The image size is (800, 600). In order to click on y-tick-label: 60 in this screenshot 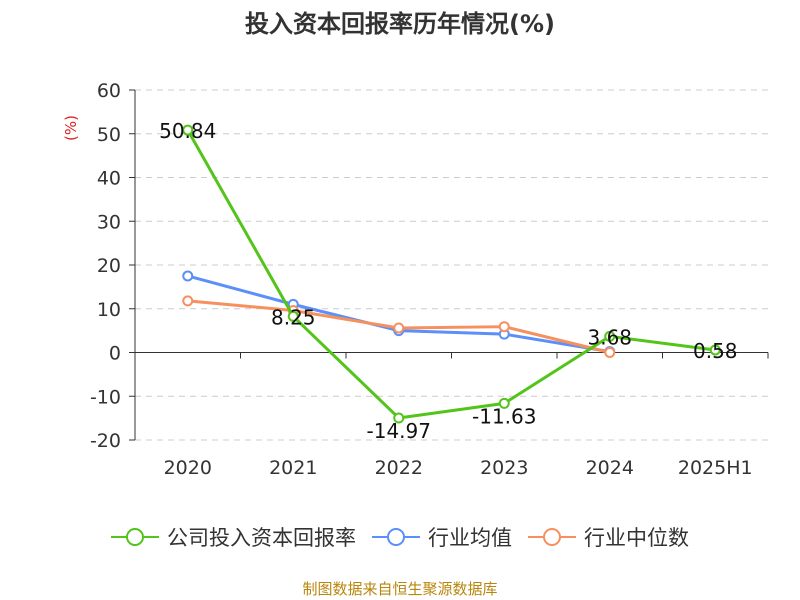, I will do `click(109, 91)`.